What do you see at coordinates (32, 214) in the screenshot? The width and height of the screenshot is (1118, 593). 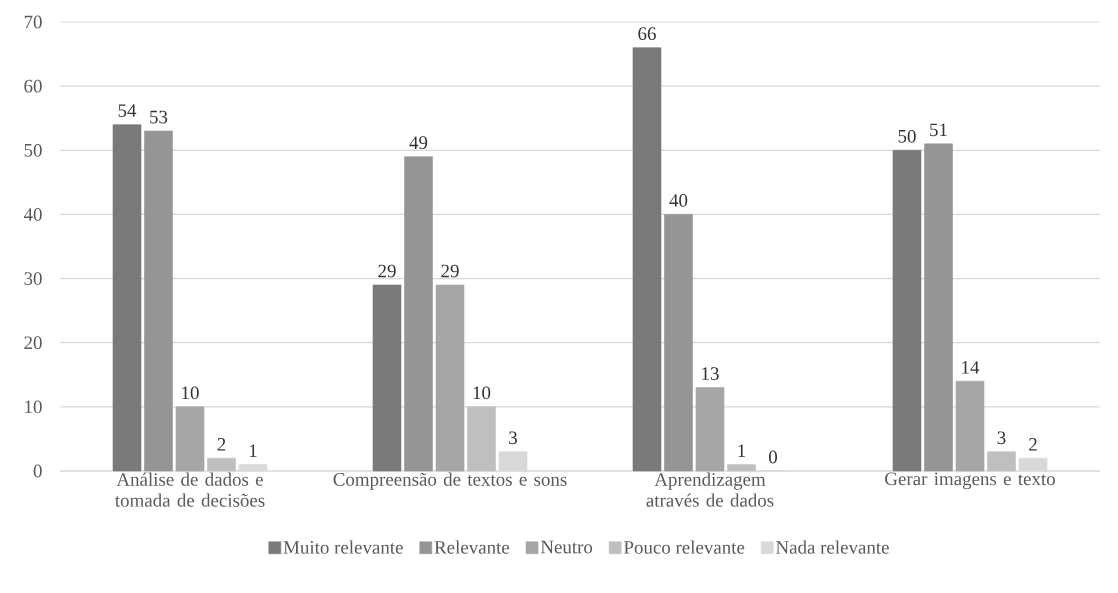 I see `y-tick-label: 40` at bounding box center [32, 214].